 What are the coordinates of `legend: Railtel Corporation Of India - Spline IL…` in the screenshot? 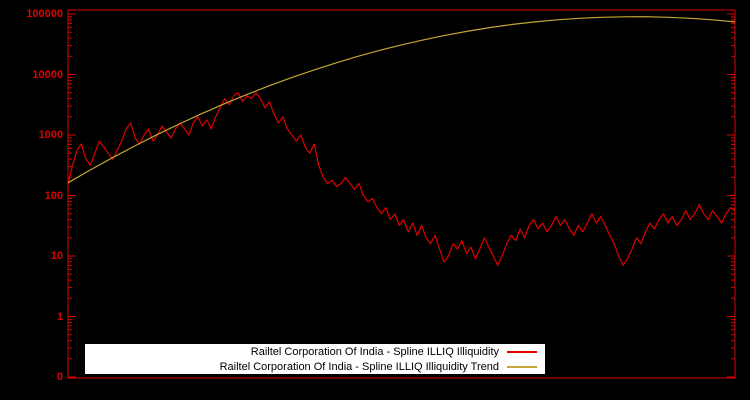 It's located at (315, 359).